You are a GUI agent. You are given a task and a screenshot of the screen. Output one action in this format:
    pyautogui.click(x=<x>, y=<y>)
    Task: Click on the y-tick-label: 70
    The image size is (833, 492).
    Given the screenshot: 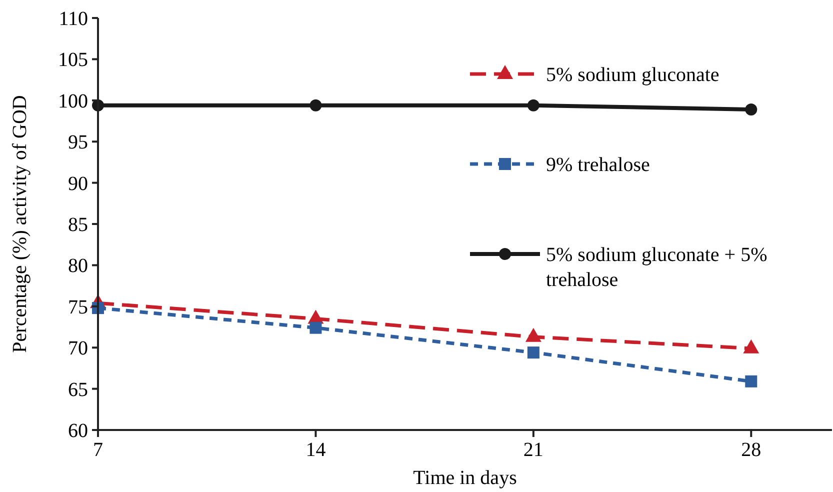 What is the action you would take?
    pyautogui.click(x=78, y=349)
    